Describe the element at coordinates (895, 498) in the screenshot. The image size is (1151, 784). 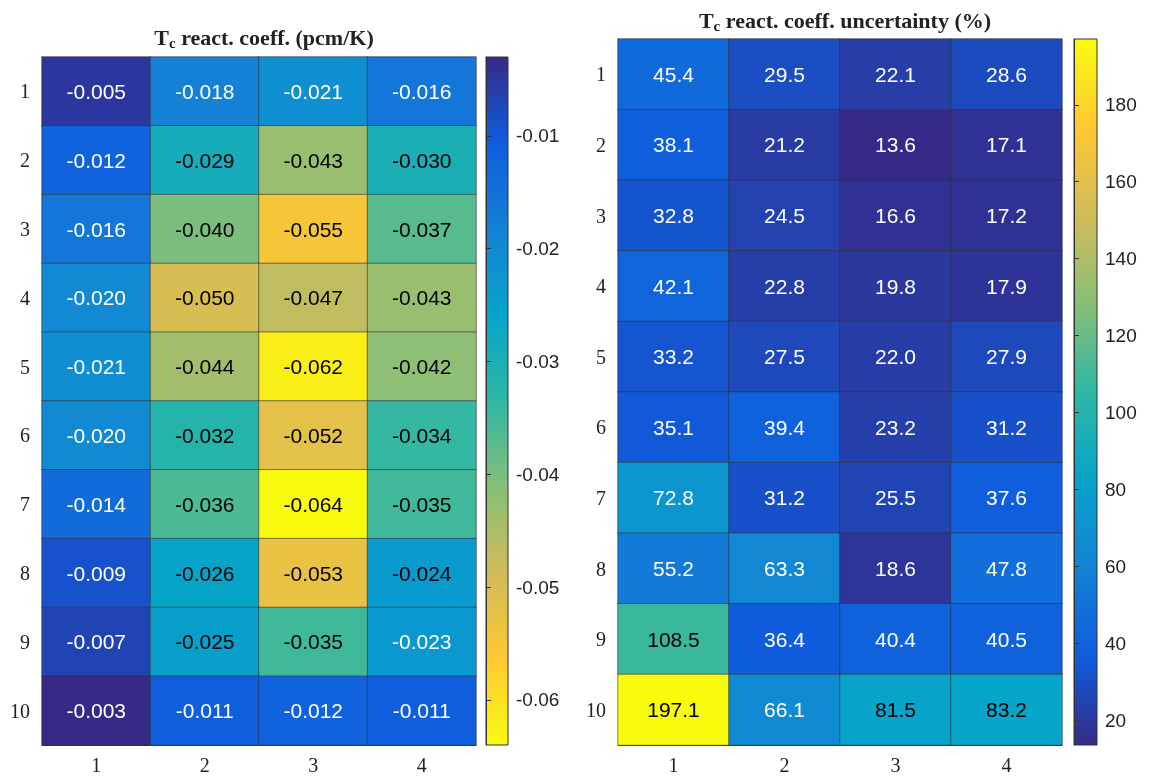
I see `data-label: 25.5` at that location.